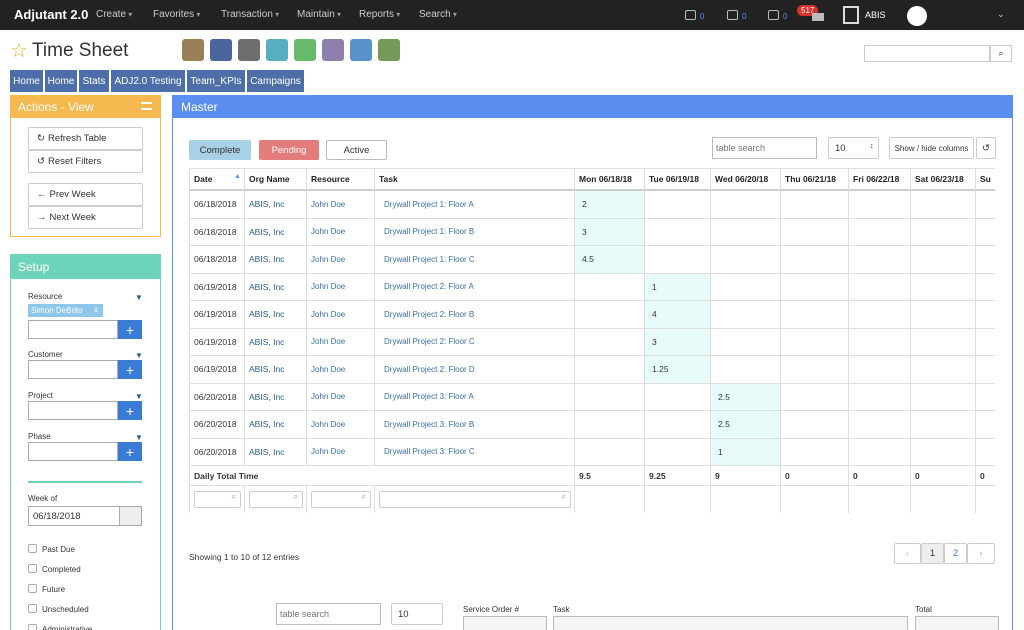  Describe the element at coordinates (932, 553) in the screenshot. I see `page-link: 1` at that location.